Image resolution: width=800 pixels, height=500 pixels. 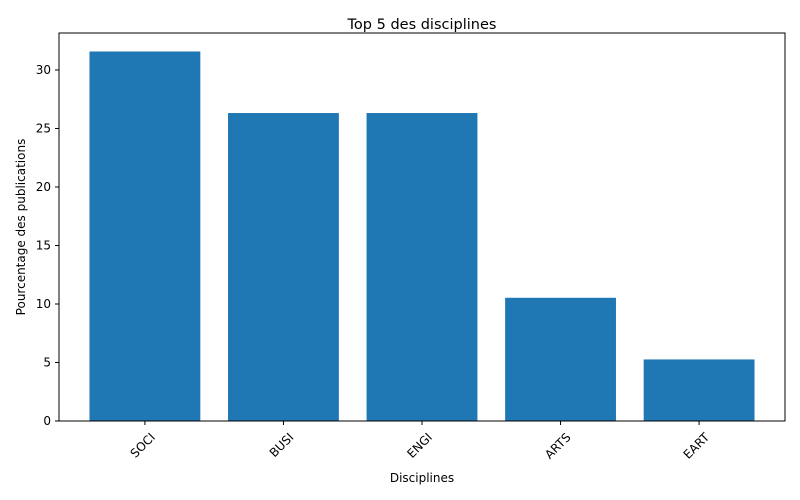 What do you see at coordinates (43, 128) in the screenshot?
I see `y-tick-label: 25` at bounding box center [43, 128].